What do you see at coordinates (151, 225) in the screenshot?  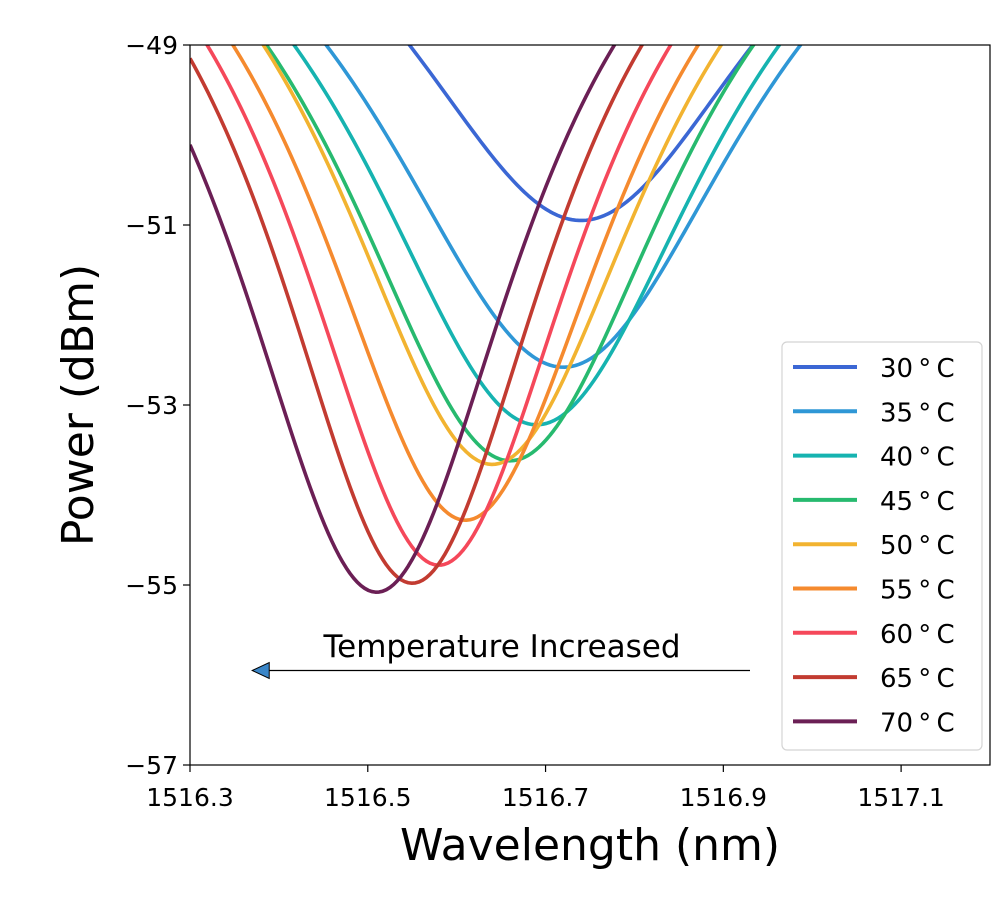 I see `y-tick-label: −51` at bounding box center [151, 225].